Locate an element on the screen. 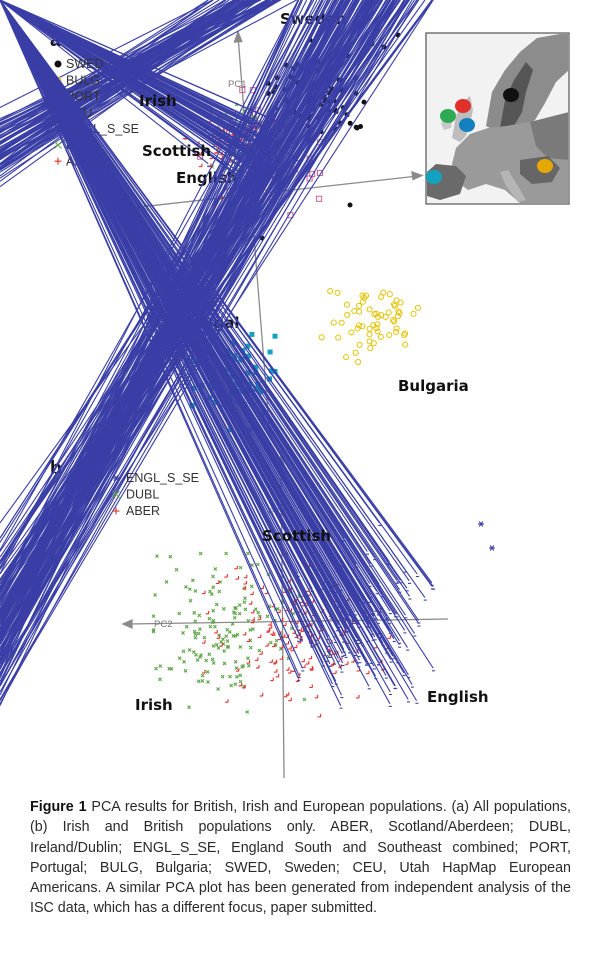  map-markers is located at coordinates (489, 136).